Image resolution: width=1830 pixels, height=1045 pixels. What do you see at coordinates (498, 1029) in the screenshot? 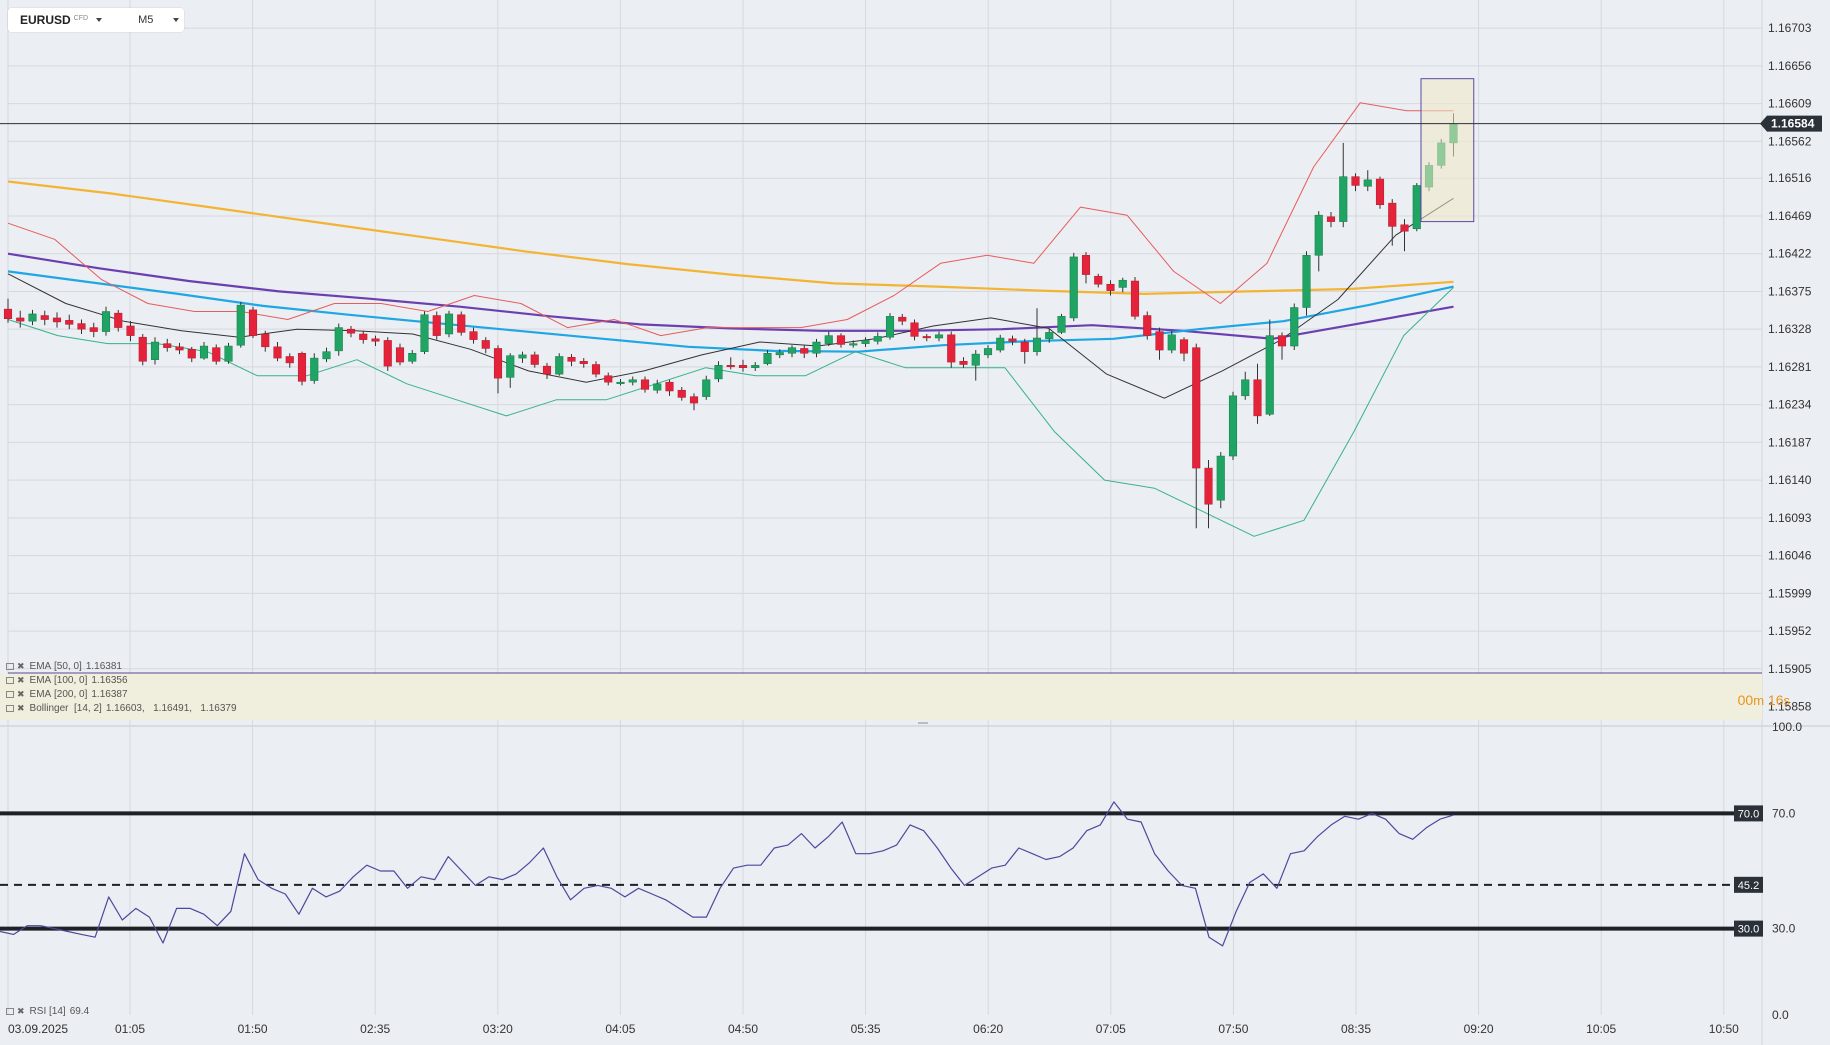
I see `time-tick-label: 03:20` at bounding box center [498, 1029].